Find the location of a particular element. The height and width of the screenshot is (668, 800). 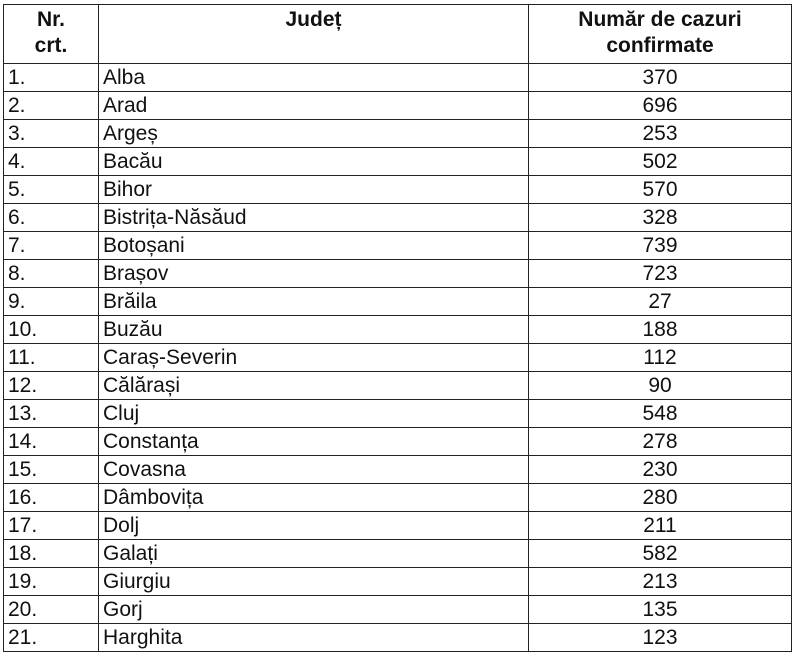

cell-cazuri: 211 is located at coordinates (660, 525).